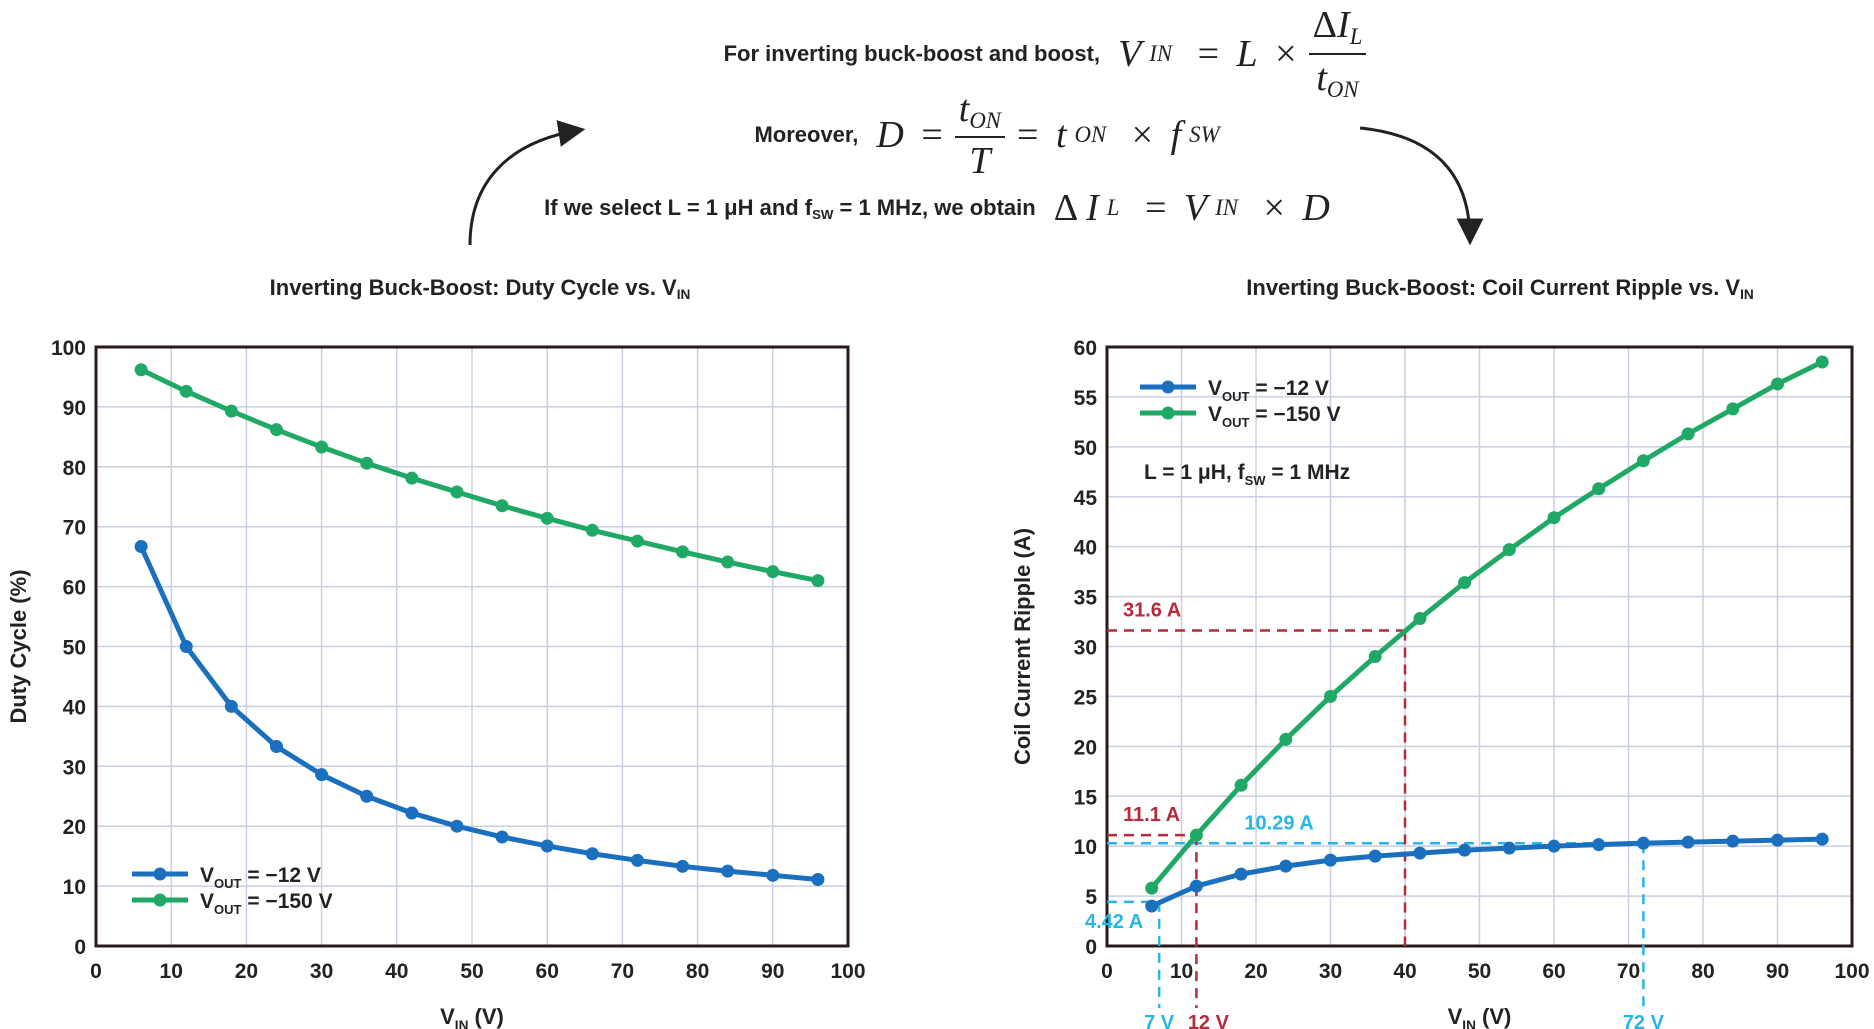 The height and width of the screenshot is (1029, 1874). Describe the element at coordinates (18, 646) in the screenshot. I see `y-axis-label: Duty Cycle (%)` at that location.